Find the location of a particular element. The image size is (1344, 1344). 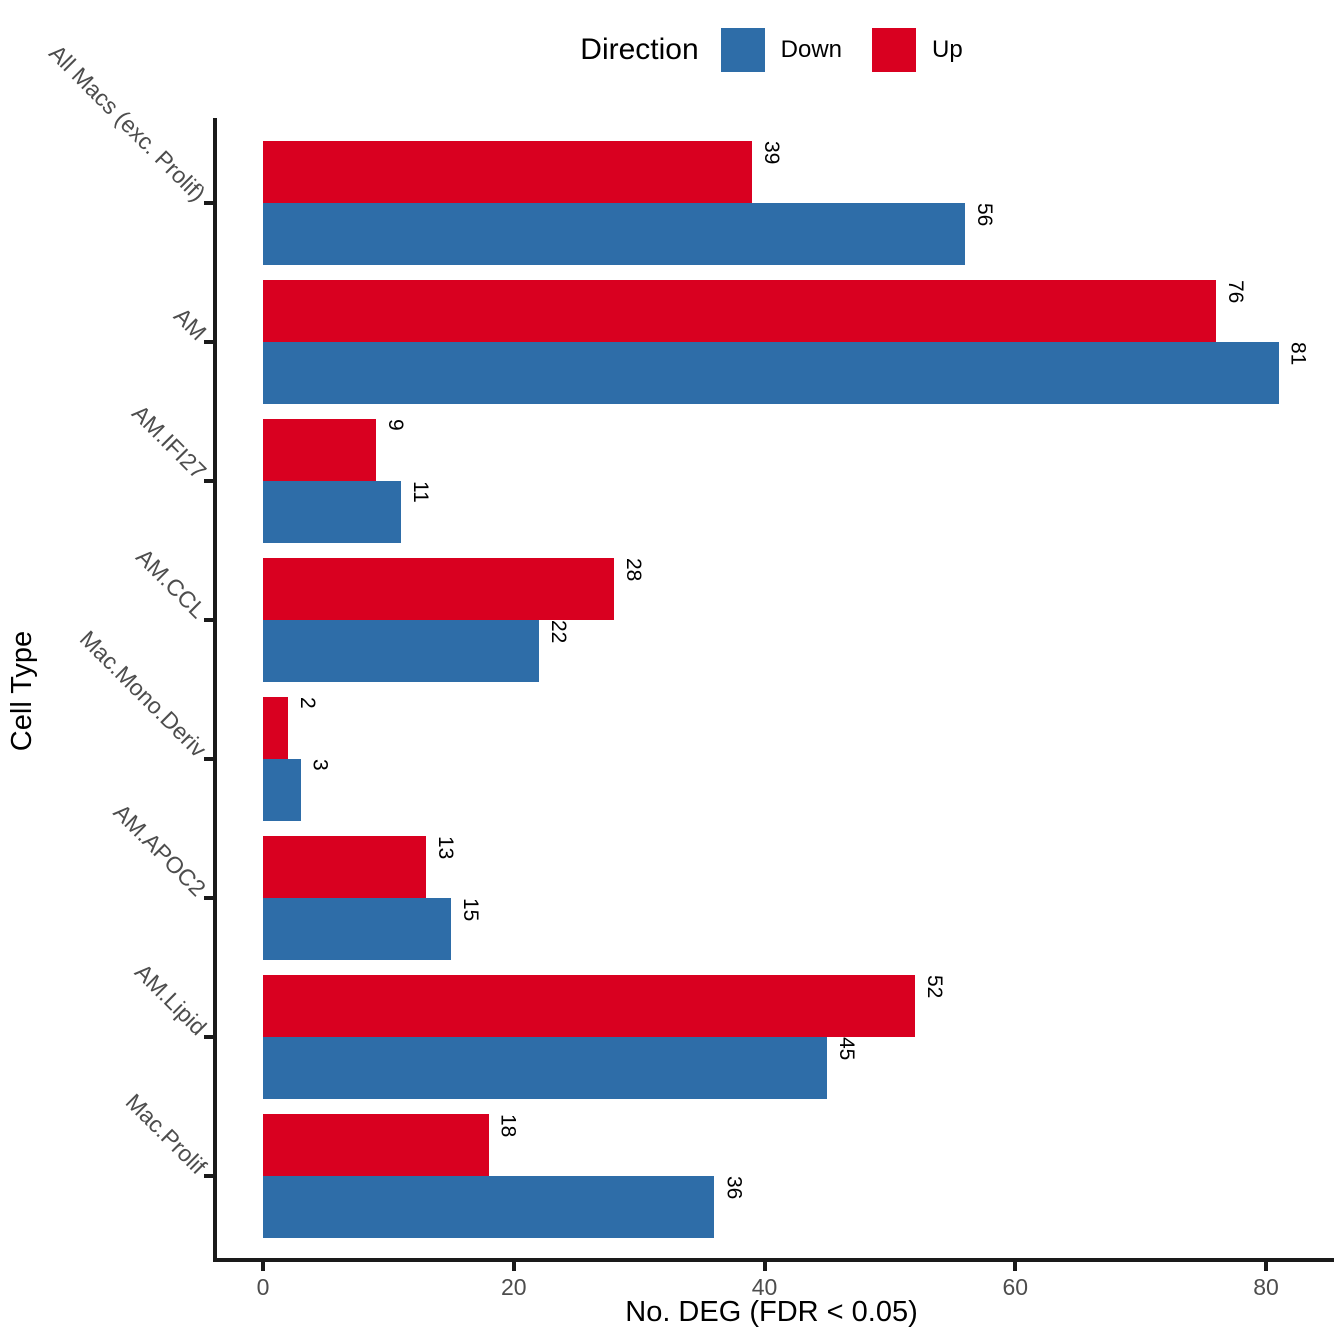

legend: Direction Down Up is located at coordinates (771, 50).